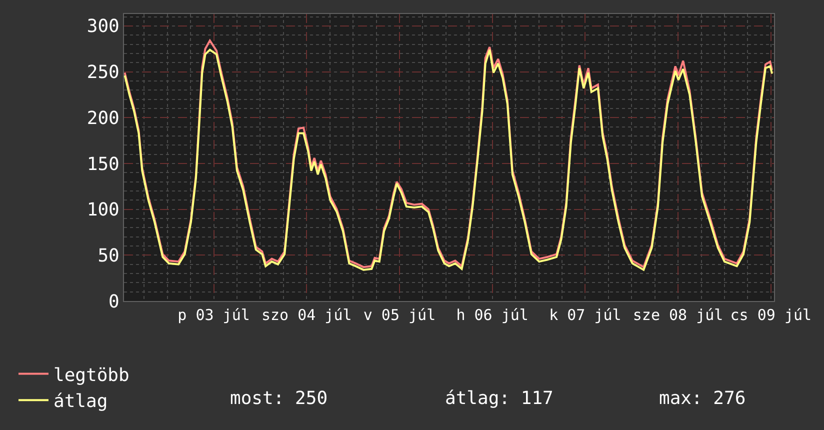 The width and height of the screenshot is (824, 430). Describe the element at coordinates (771, 315) in the screenshot. I see `x-tick-label: cs 09 júl` at that location.